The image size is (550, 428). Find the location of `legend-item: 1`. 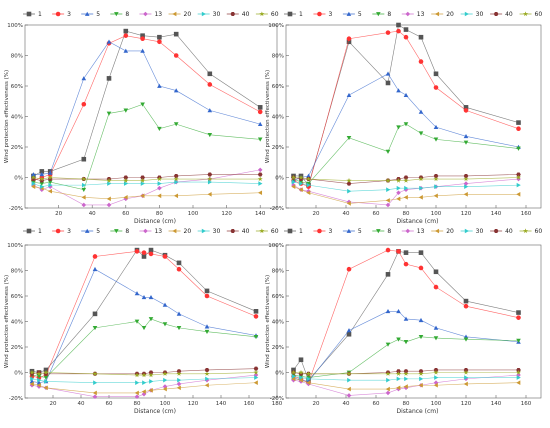

legend-item: 1 is located at coordinates (32, 14).